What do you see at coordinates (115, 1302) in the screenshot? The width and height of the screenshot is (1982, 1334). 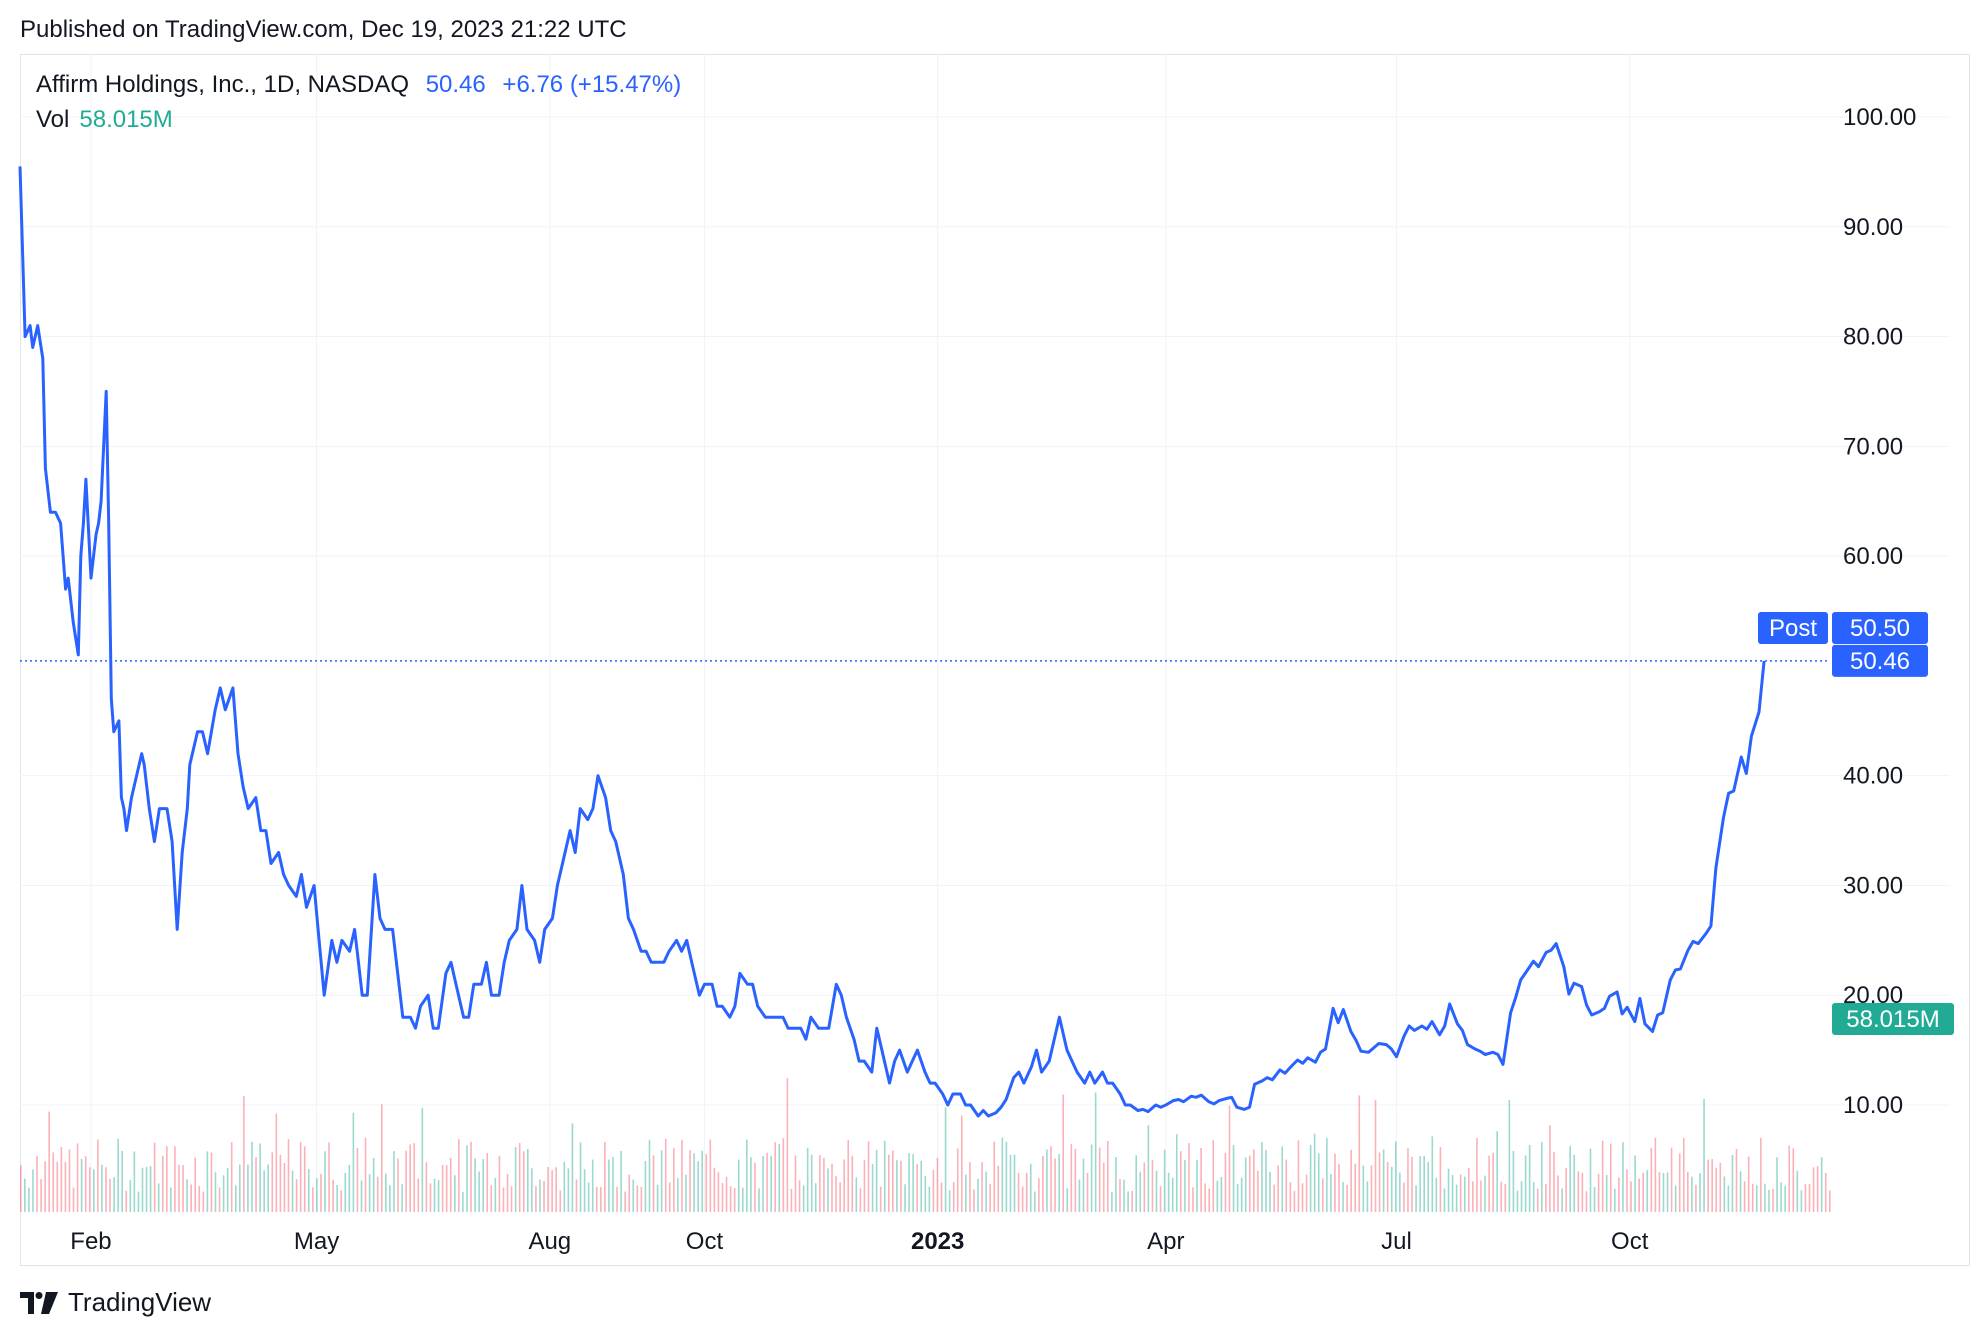 I see `footer-brand: TradingView` at bounding box center [115, 1302].